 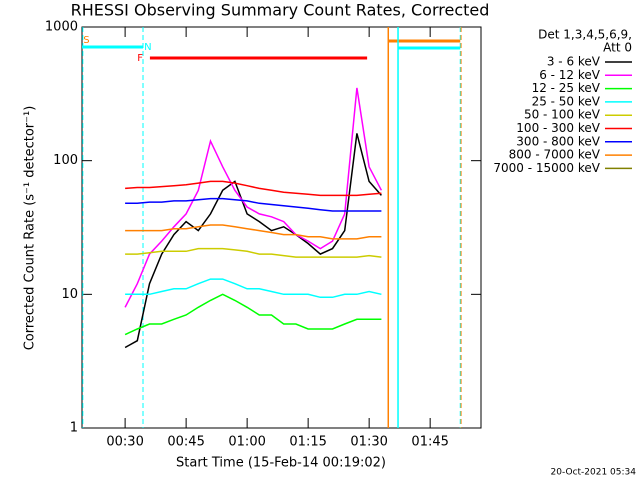 What do you see at coordinates (566, 88) in the screenshot?
I see `legend-label: 12 - 25 keV` at bounding box center [566, 88].